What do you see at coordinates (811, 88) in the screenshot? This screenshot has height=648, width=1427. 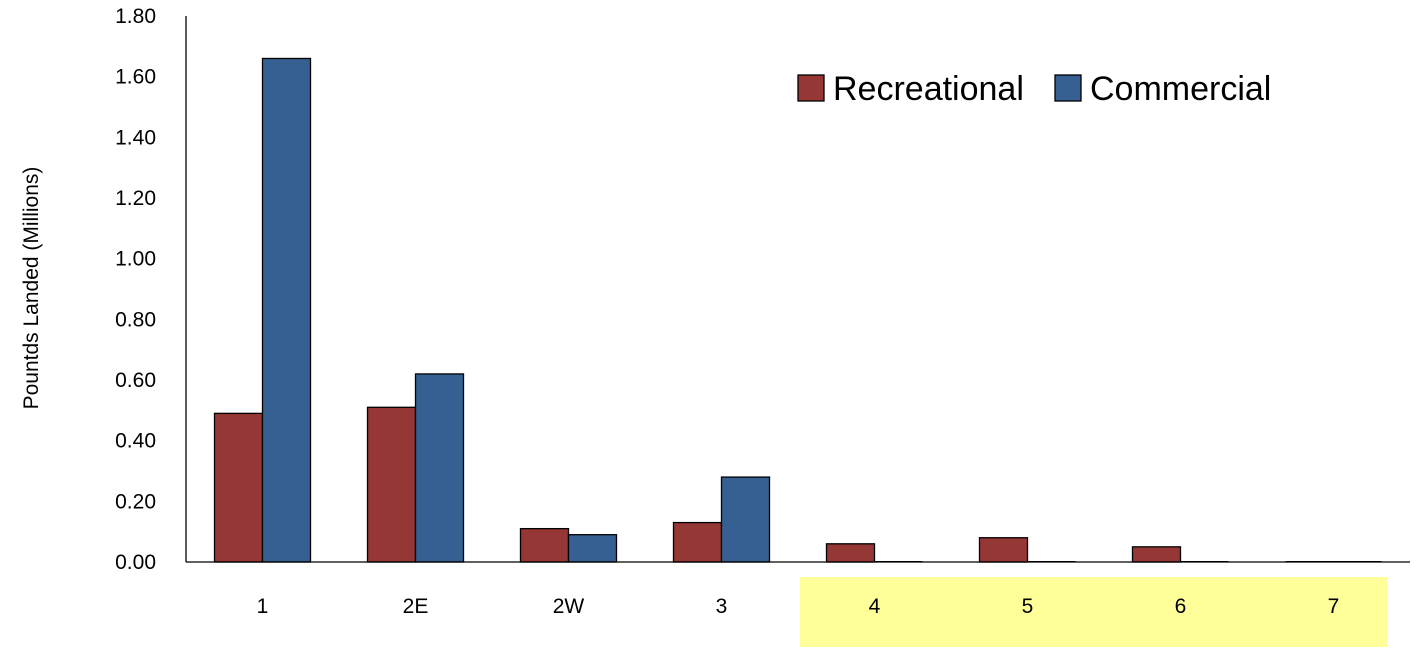 I see `legend-swatch-recreational` at bounding box center [811, 88].